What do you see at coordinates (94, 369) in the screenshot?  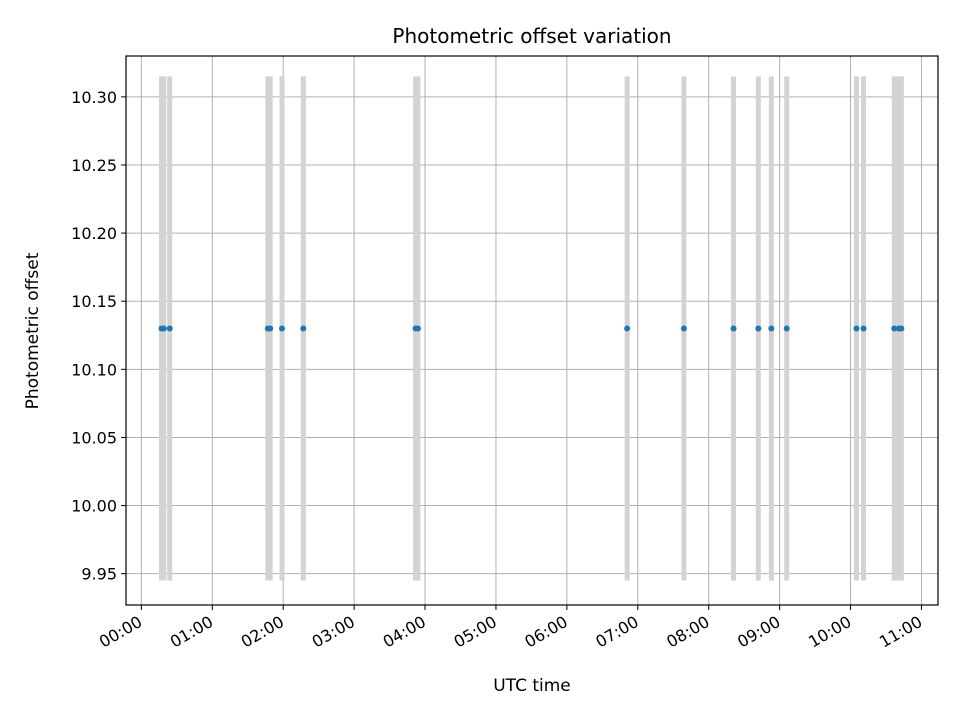 I see `y-tick-label: 10.10` at bounding box center [94, 369].